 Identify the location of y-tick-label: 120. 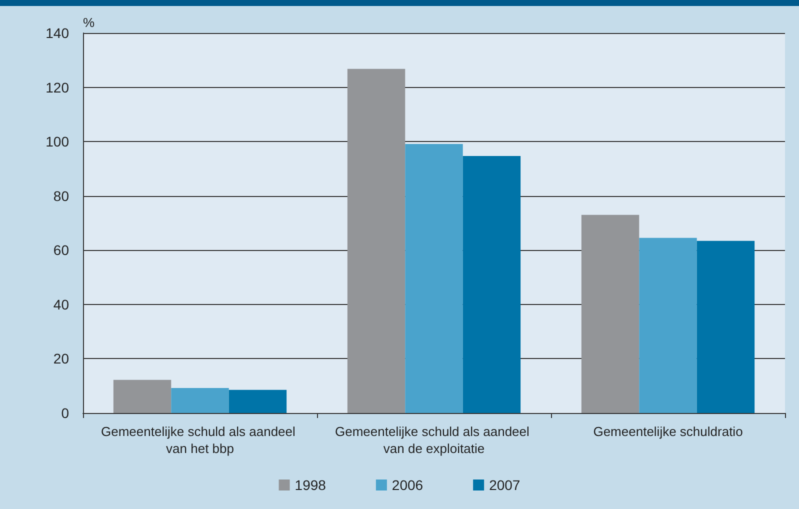
(58, 87).